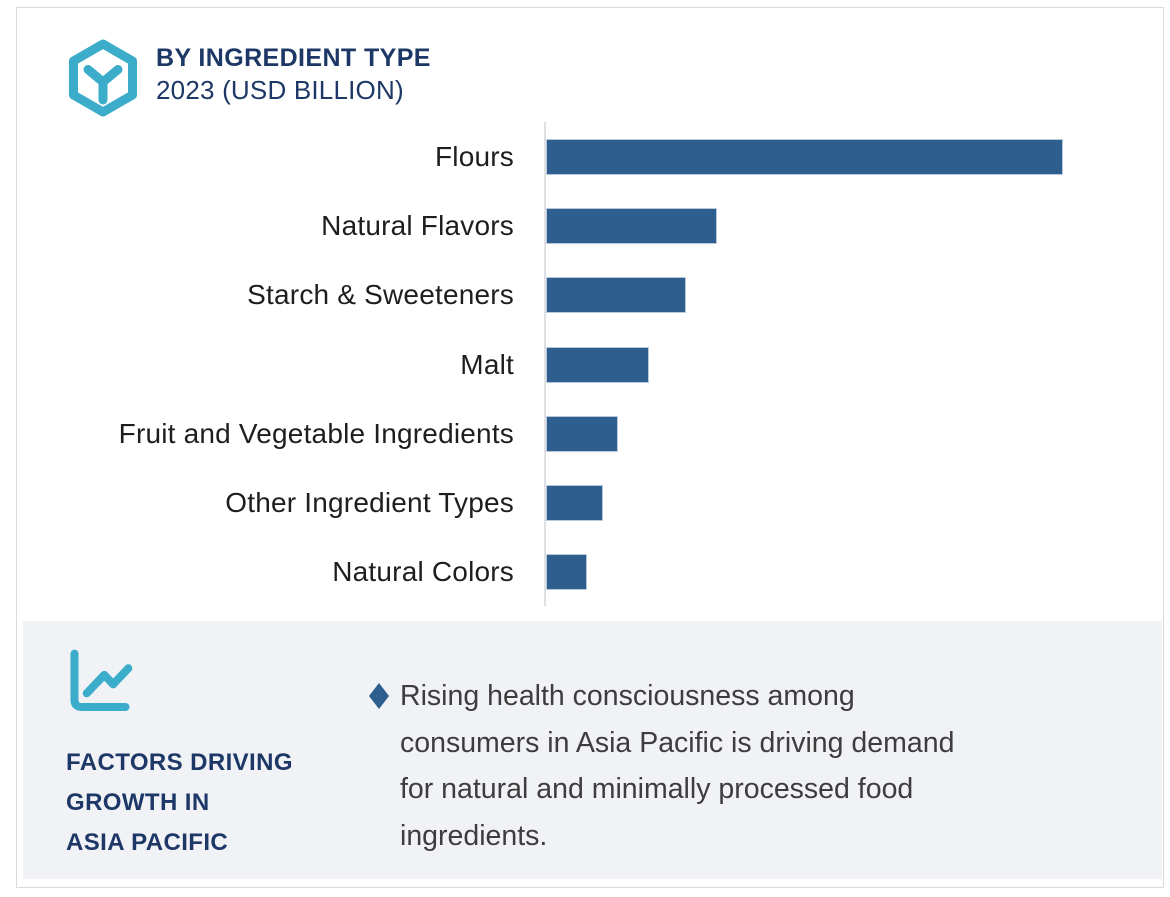 The width and height of the screenshot is (1170, 897). What do you see at coordinates (380, 295) in the screenshot?
I see `category-label: Starch & Sweeteners` at bounding box center [380, 295].